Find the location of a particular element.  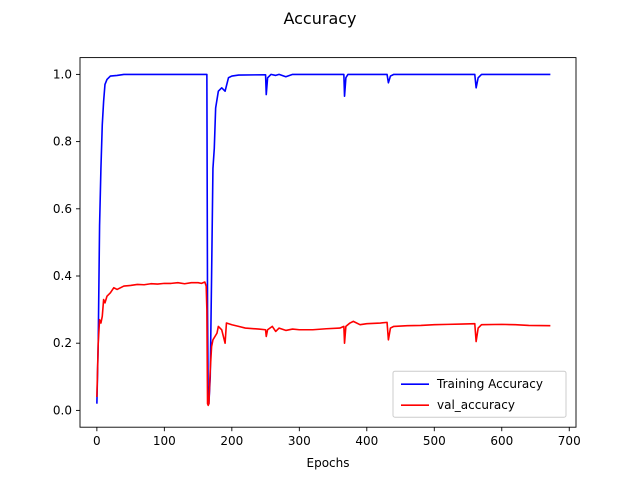

x-tick-label: 700 is located at coordinates (569, 441).